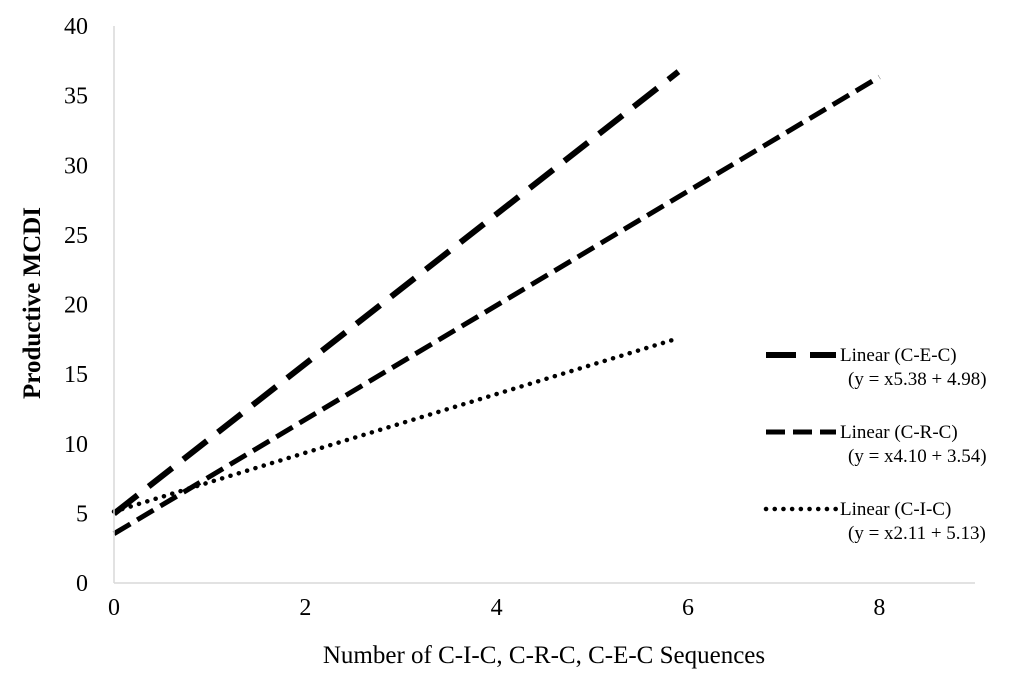 This screenshot has height=681, width=1033. I want to click on x-tick-labels: 0 2 4 6 8, so click(496, 608).